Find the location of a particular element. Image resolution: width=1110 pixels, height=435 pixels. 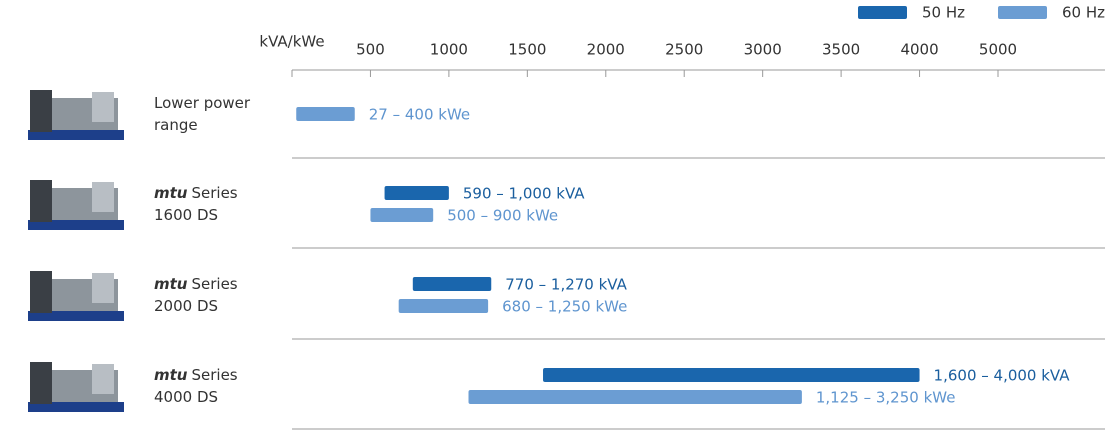

value-label: 27 – 400 kWe is located at coordinates (419, 115).